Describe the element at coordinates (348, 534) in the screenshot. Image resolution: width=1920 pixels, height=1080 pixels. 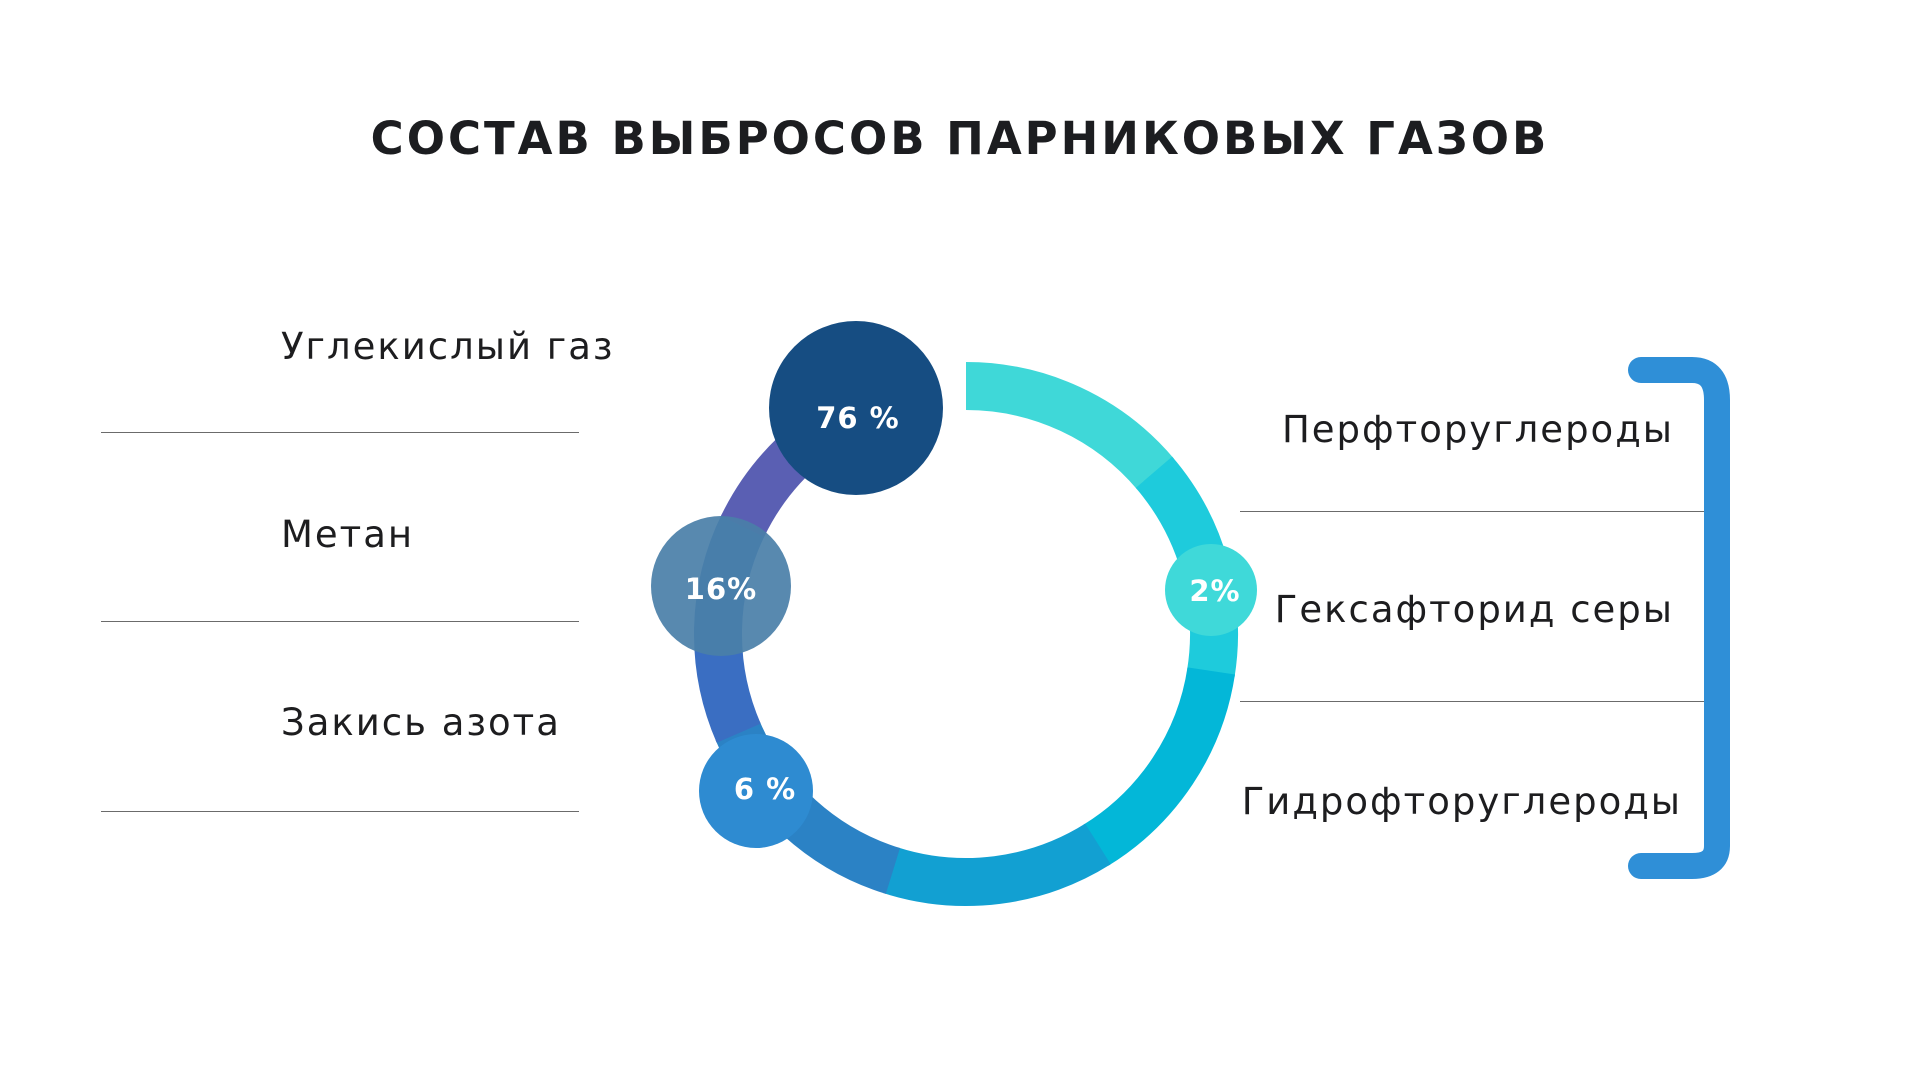
I see `legend-label-methane: Метан` at that location.